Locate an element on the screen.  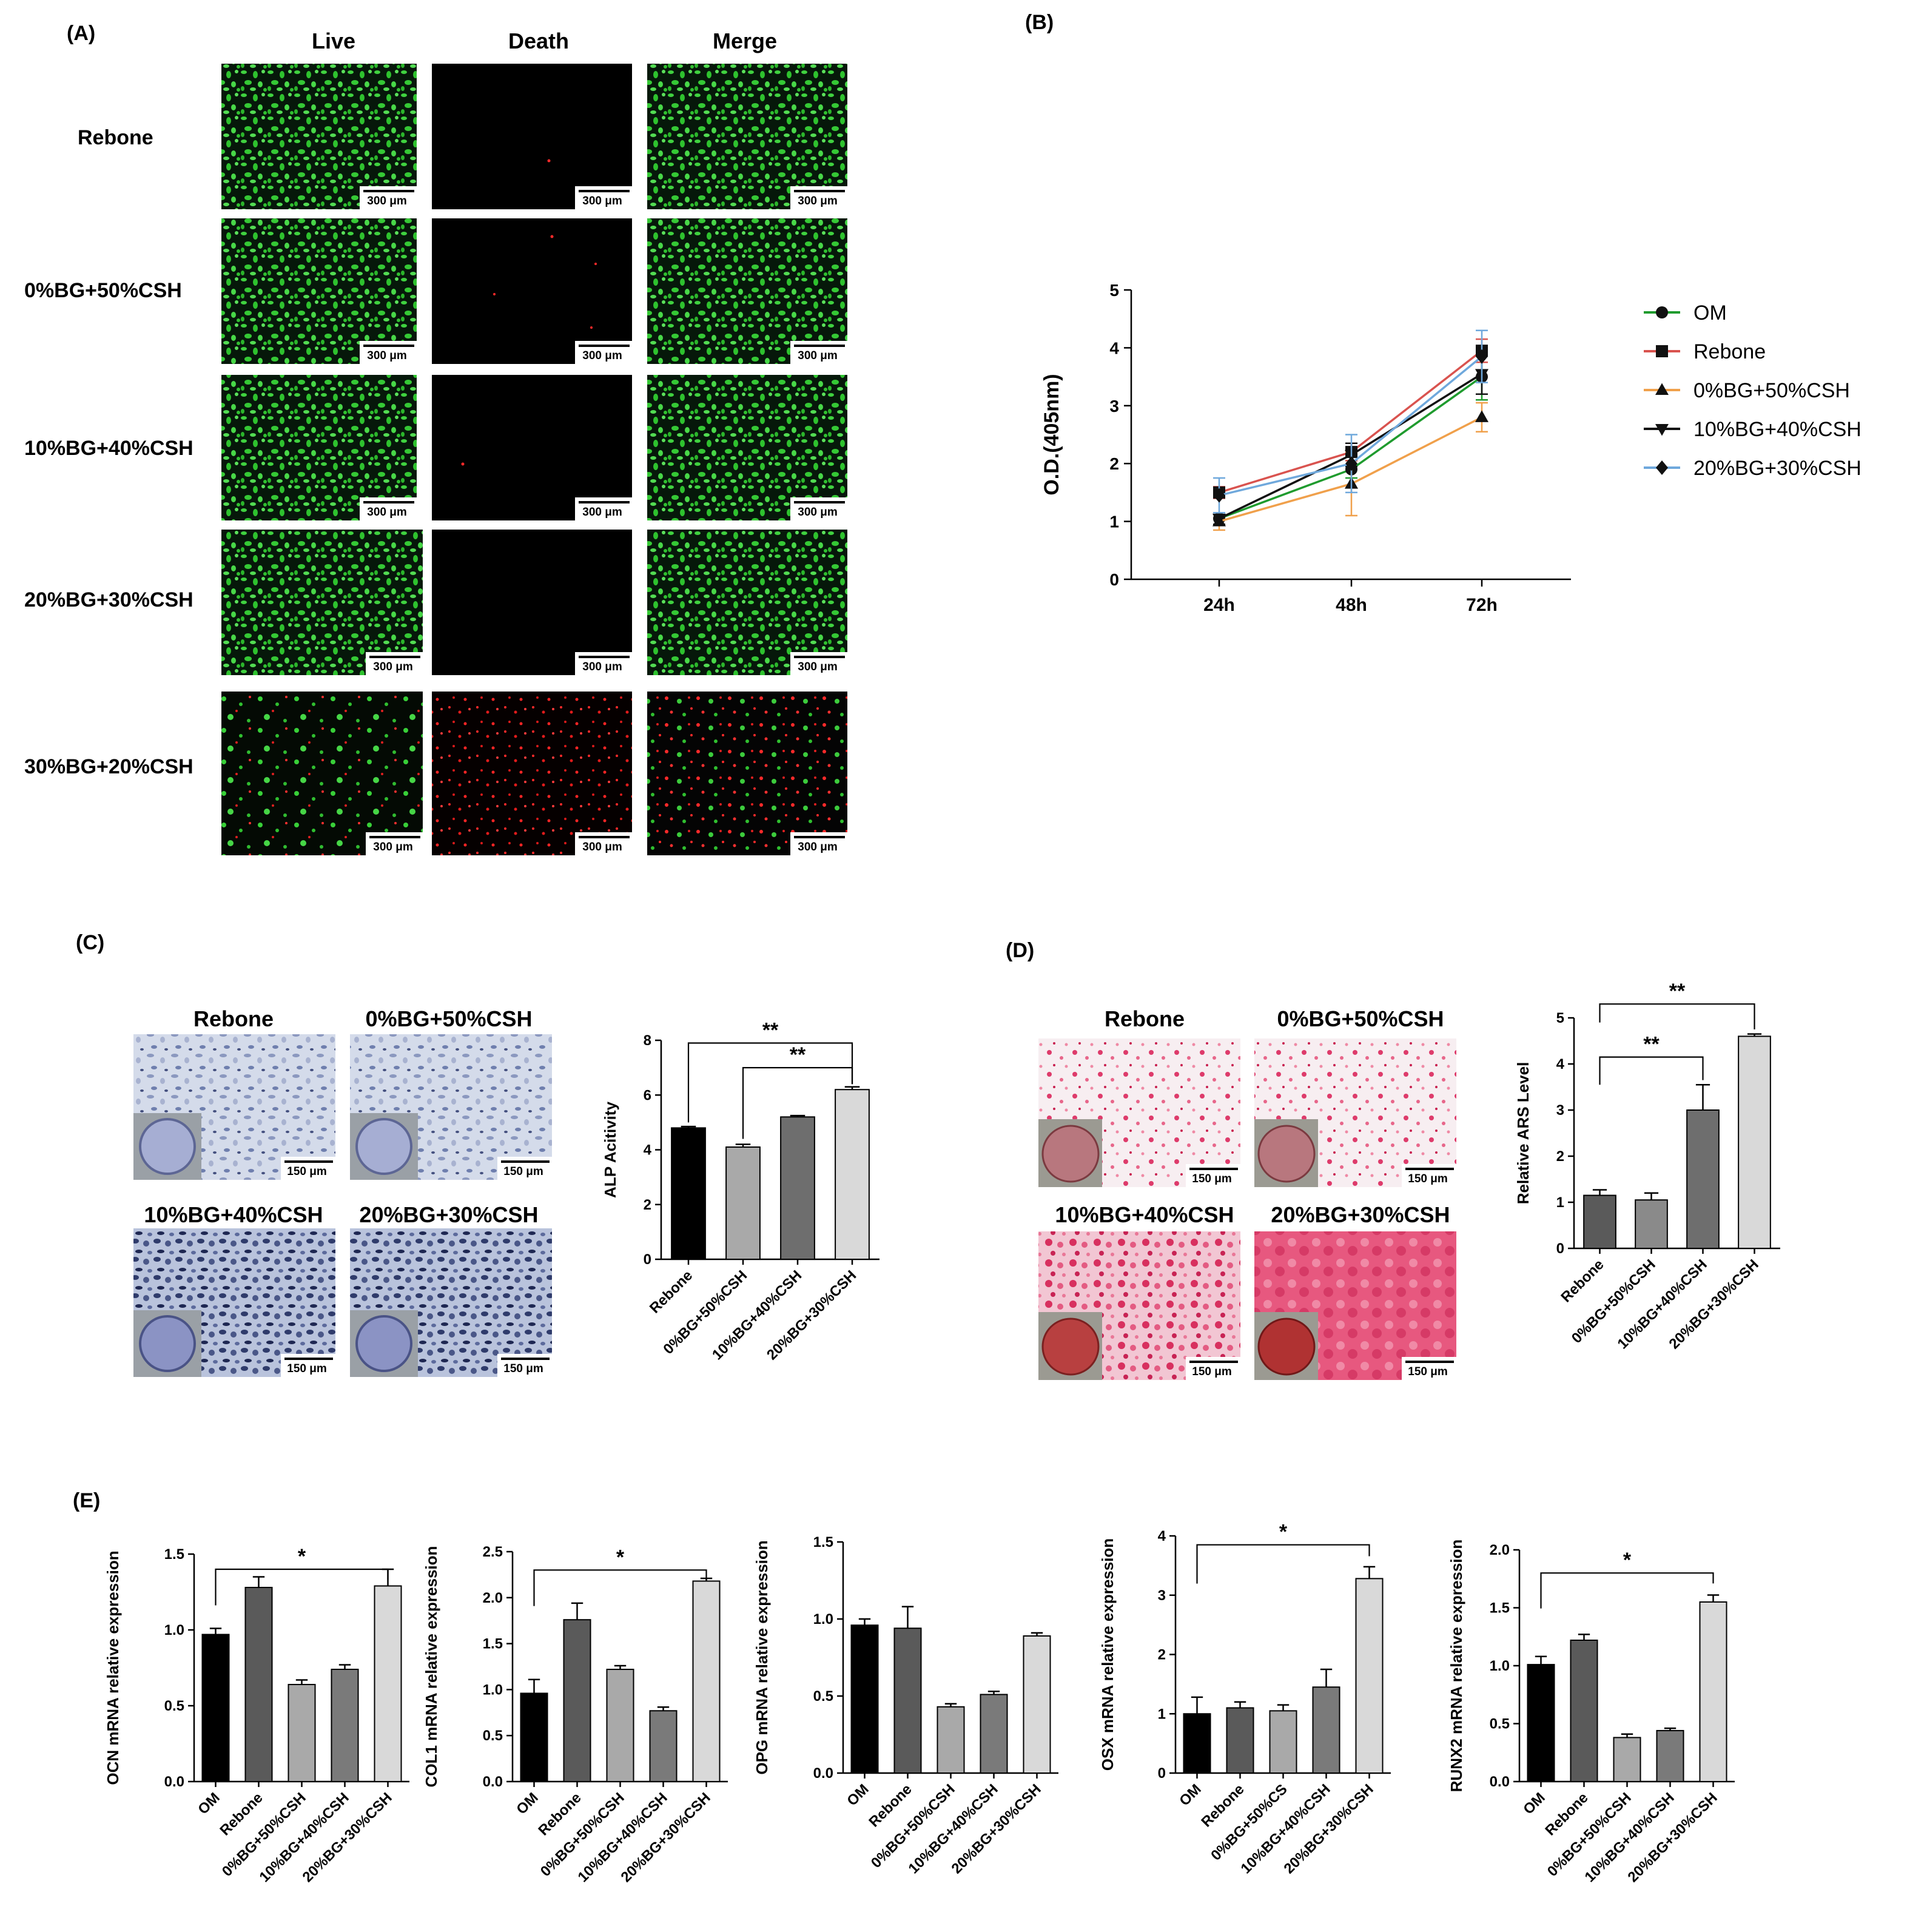
scalebar-a-1-1-label: 300 μm is located at coordinates (602, 355).